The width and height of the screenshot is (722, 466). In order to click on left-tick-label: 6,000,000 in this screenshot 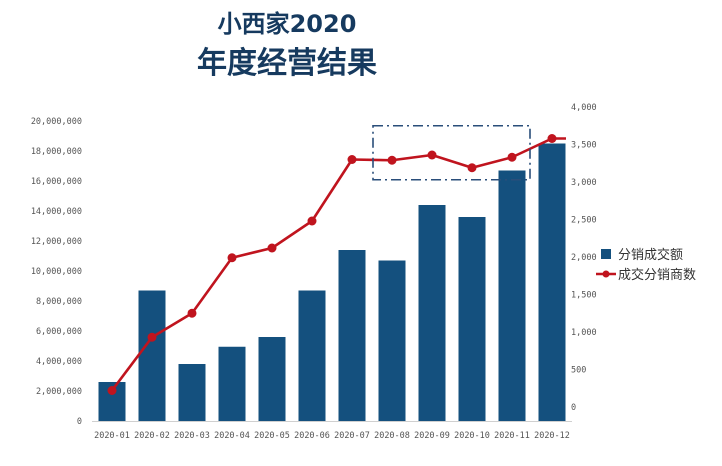, I will do `click(59, 332)`.